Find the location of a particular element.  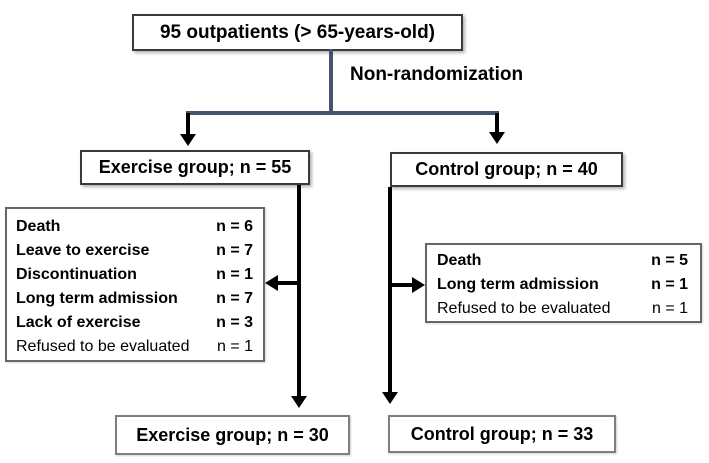

exclusion-label: Discontinuation is located at coordinates (76, 274).